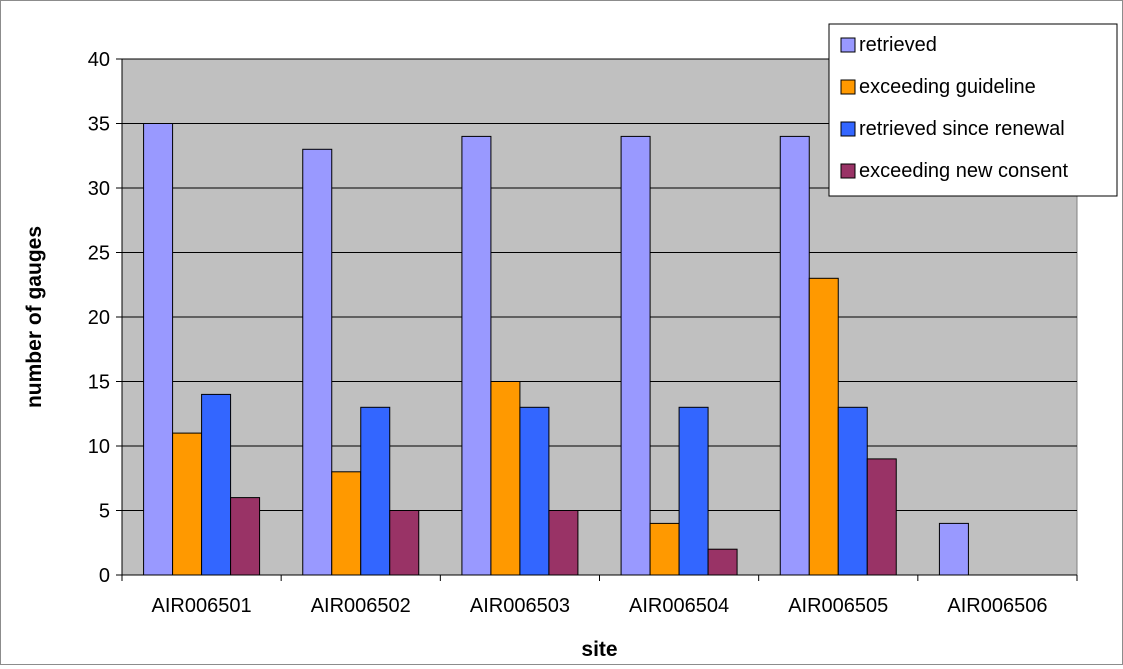 This screenshot has width=1123, height=669. I want to click on x-tick-label: AIR006504, so click(679, 606).